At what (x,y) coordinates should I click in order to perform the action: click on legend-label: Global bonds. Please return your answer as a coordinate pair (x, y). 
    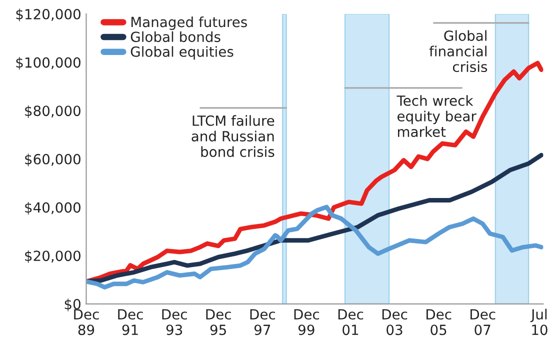
    Looking at the image, I should click on (175, 36).